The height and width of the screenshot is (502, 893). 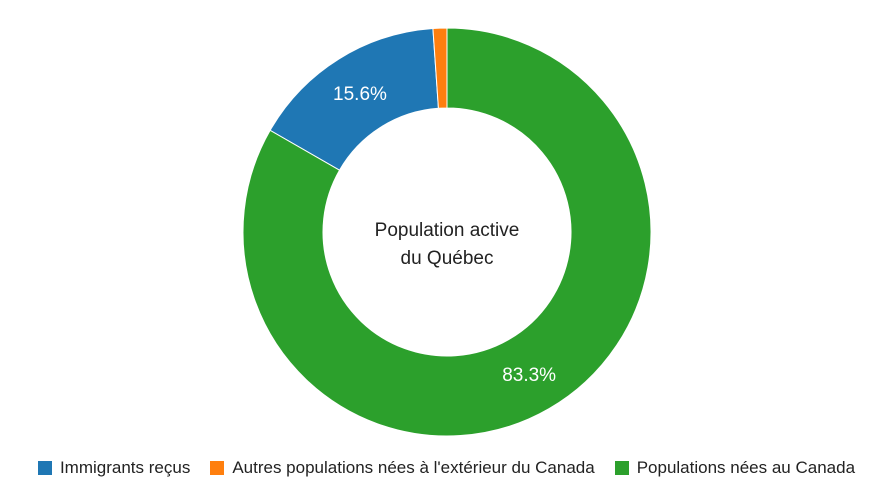 I want to click on legend-label: Populations nées au Canada, so click(x=746, y=467).